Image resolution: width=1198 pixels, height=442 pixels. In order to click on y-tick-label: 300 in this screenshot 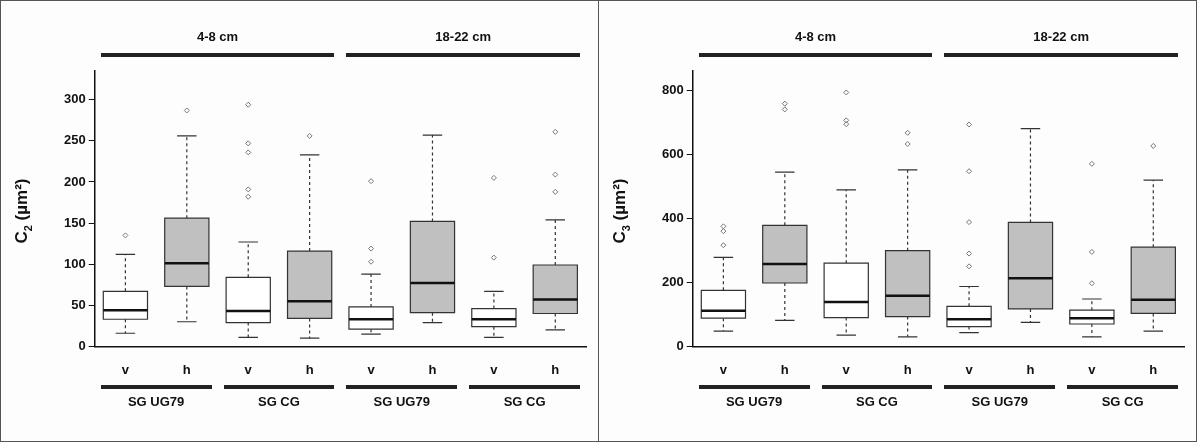, I will do `click(74, 99)`.